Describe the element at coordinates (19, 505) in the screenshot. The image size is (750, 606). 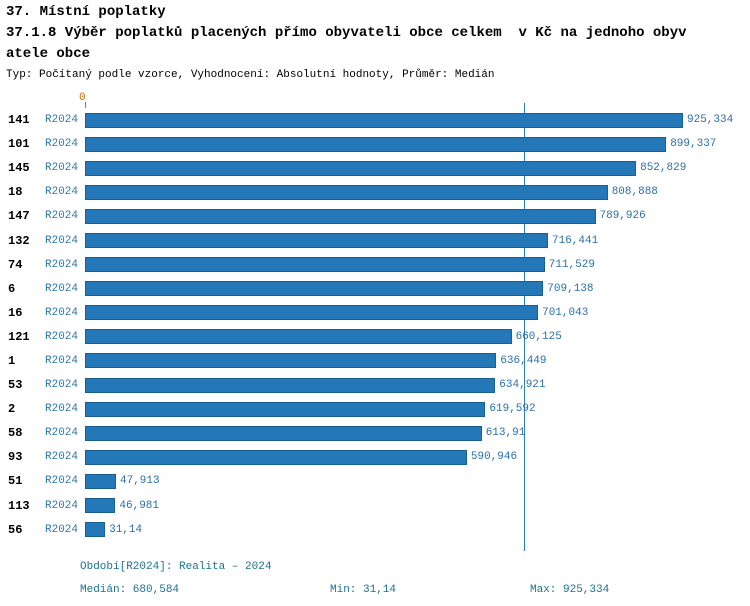
I see `row-id-label: 113` at that location.